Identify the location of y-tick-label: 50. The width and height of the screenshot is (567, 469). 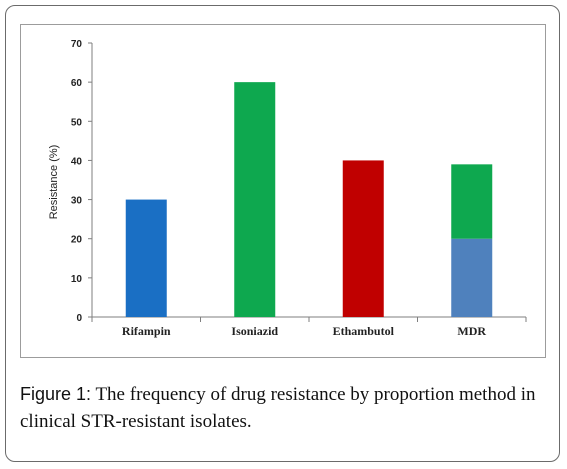
(77, 122).